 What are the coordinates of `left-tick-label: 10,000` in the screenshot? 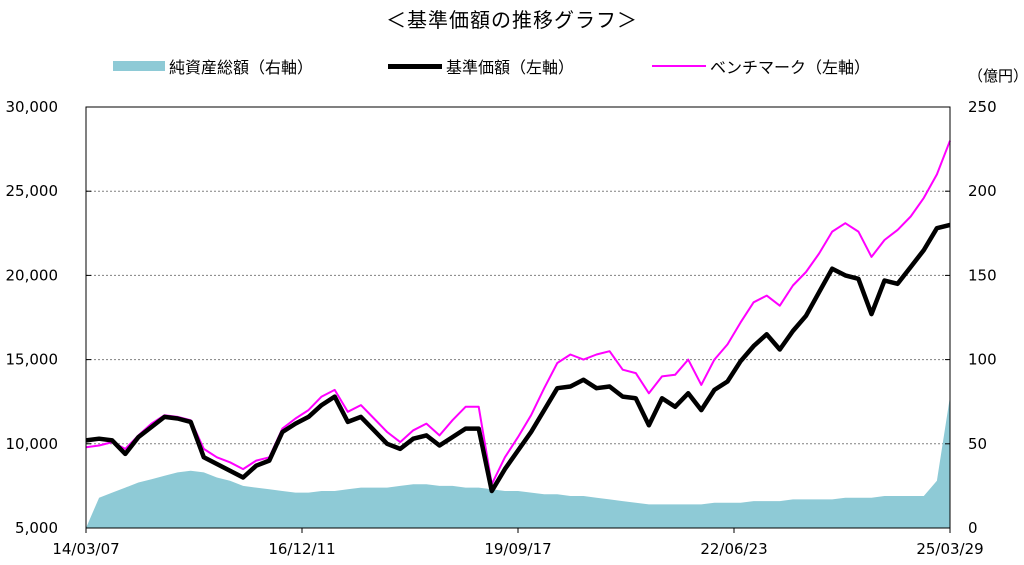 It's located at (32, 444).